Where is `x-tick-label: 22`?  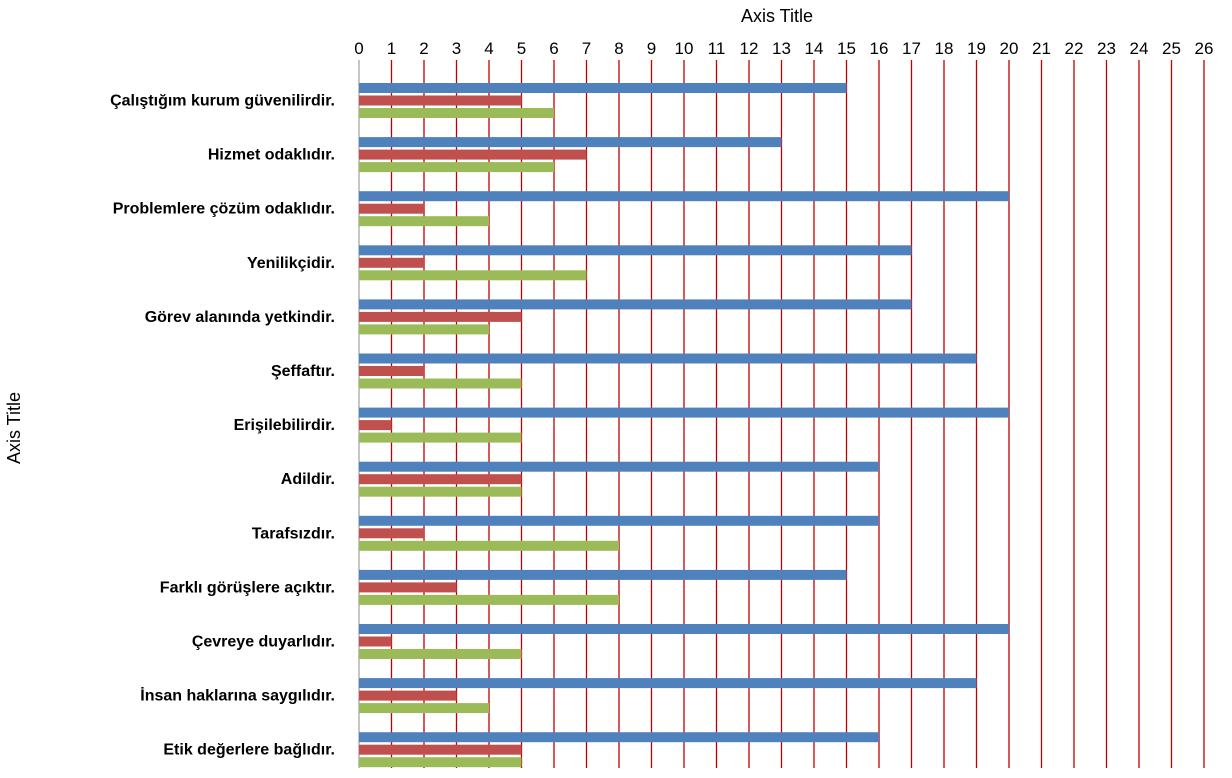 x-tick-label: 22 is located at coordinates (1074, 48).